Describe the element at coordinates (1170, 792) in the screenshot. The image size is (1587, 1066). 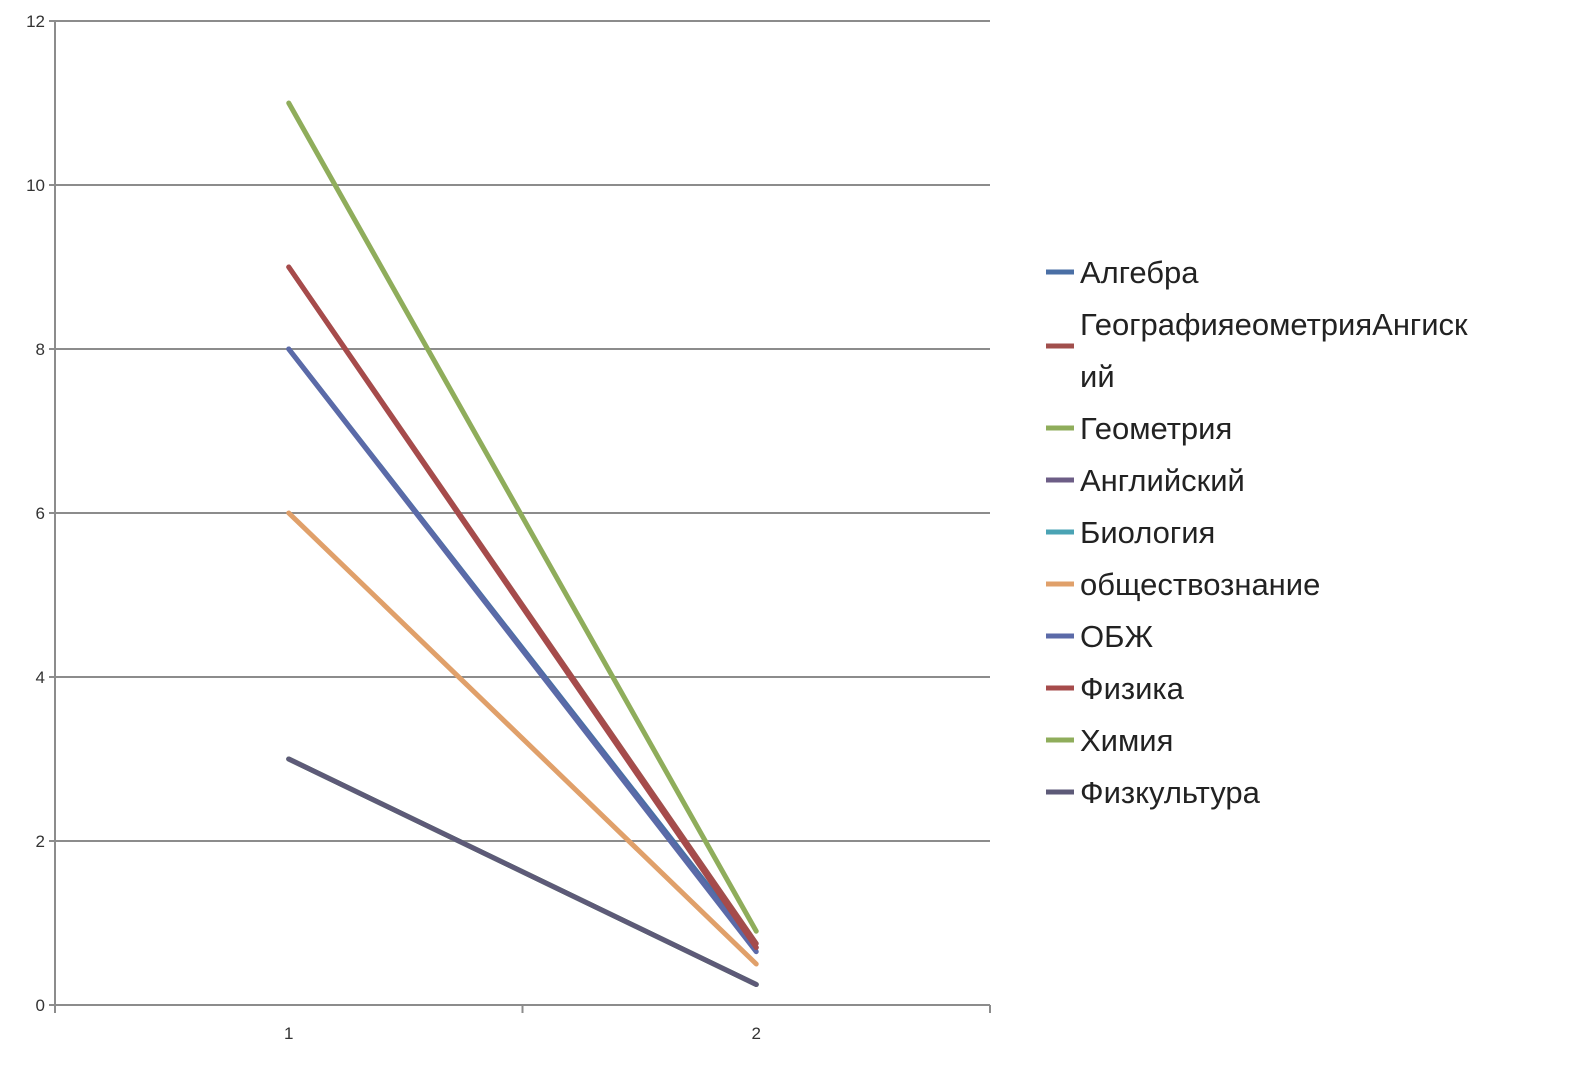
I see `legend-label-10: Физкультура` at that location.